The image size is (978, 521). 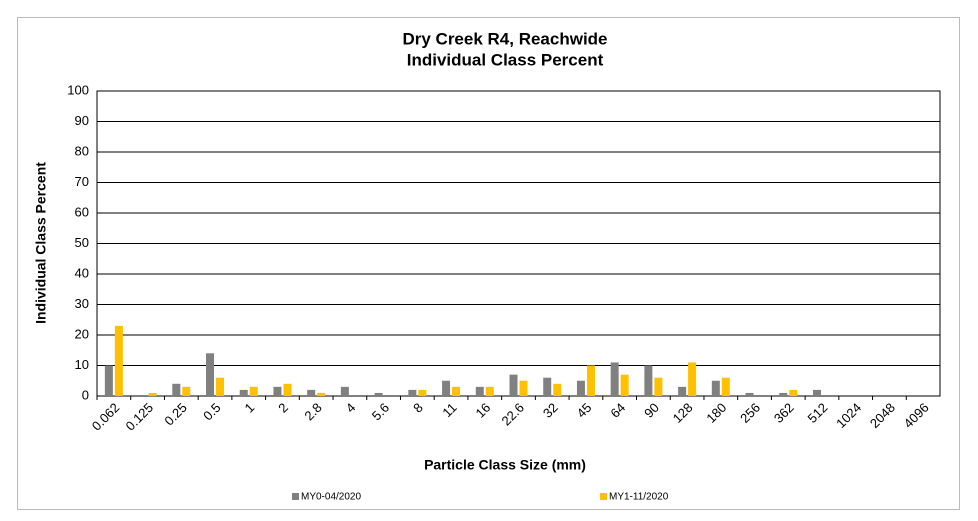 I want to click on y-tick-label: 60, so click(x=82, y=211).